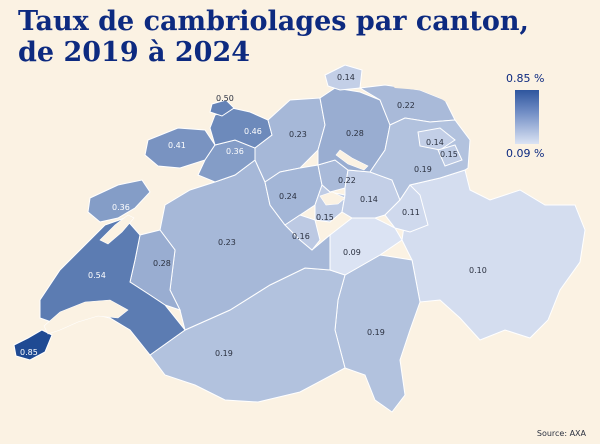 The width and height of the screenshot is (600, 444). What do you see at coordinates (117, 229) in the screenshot?
I see `lake-neuchatel` at bounding box center [117, 229].